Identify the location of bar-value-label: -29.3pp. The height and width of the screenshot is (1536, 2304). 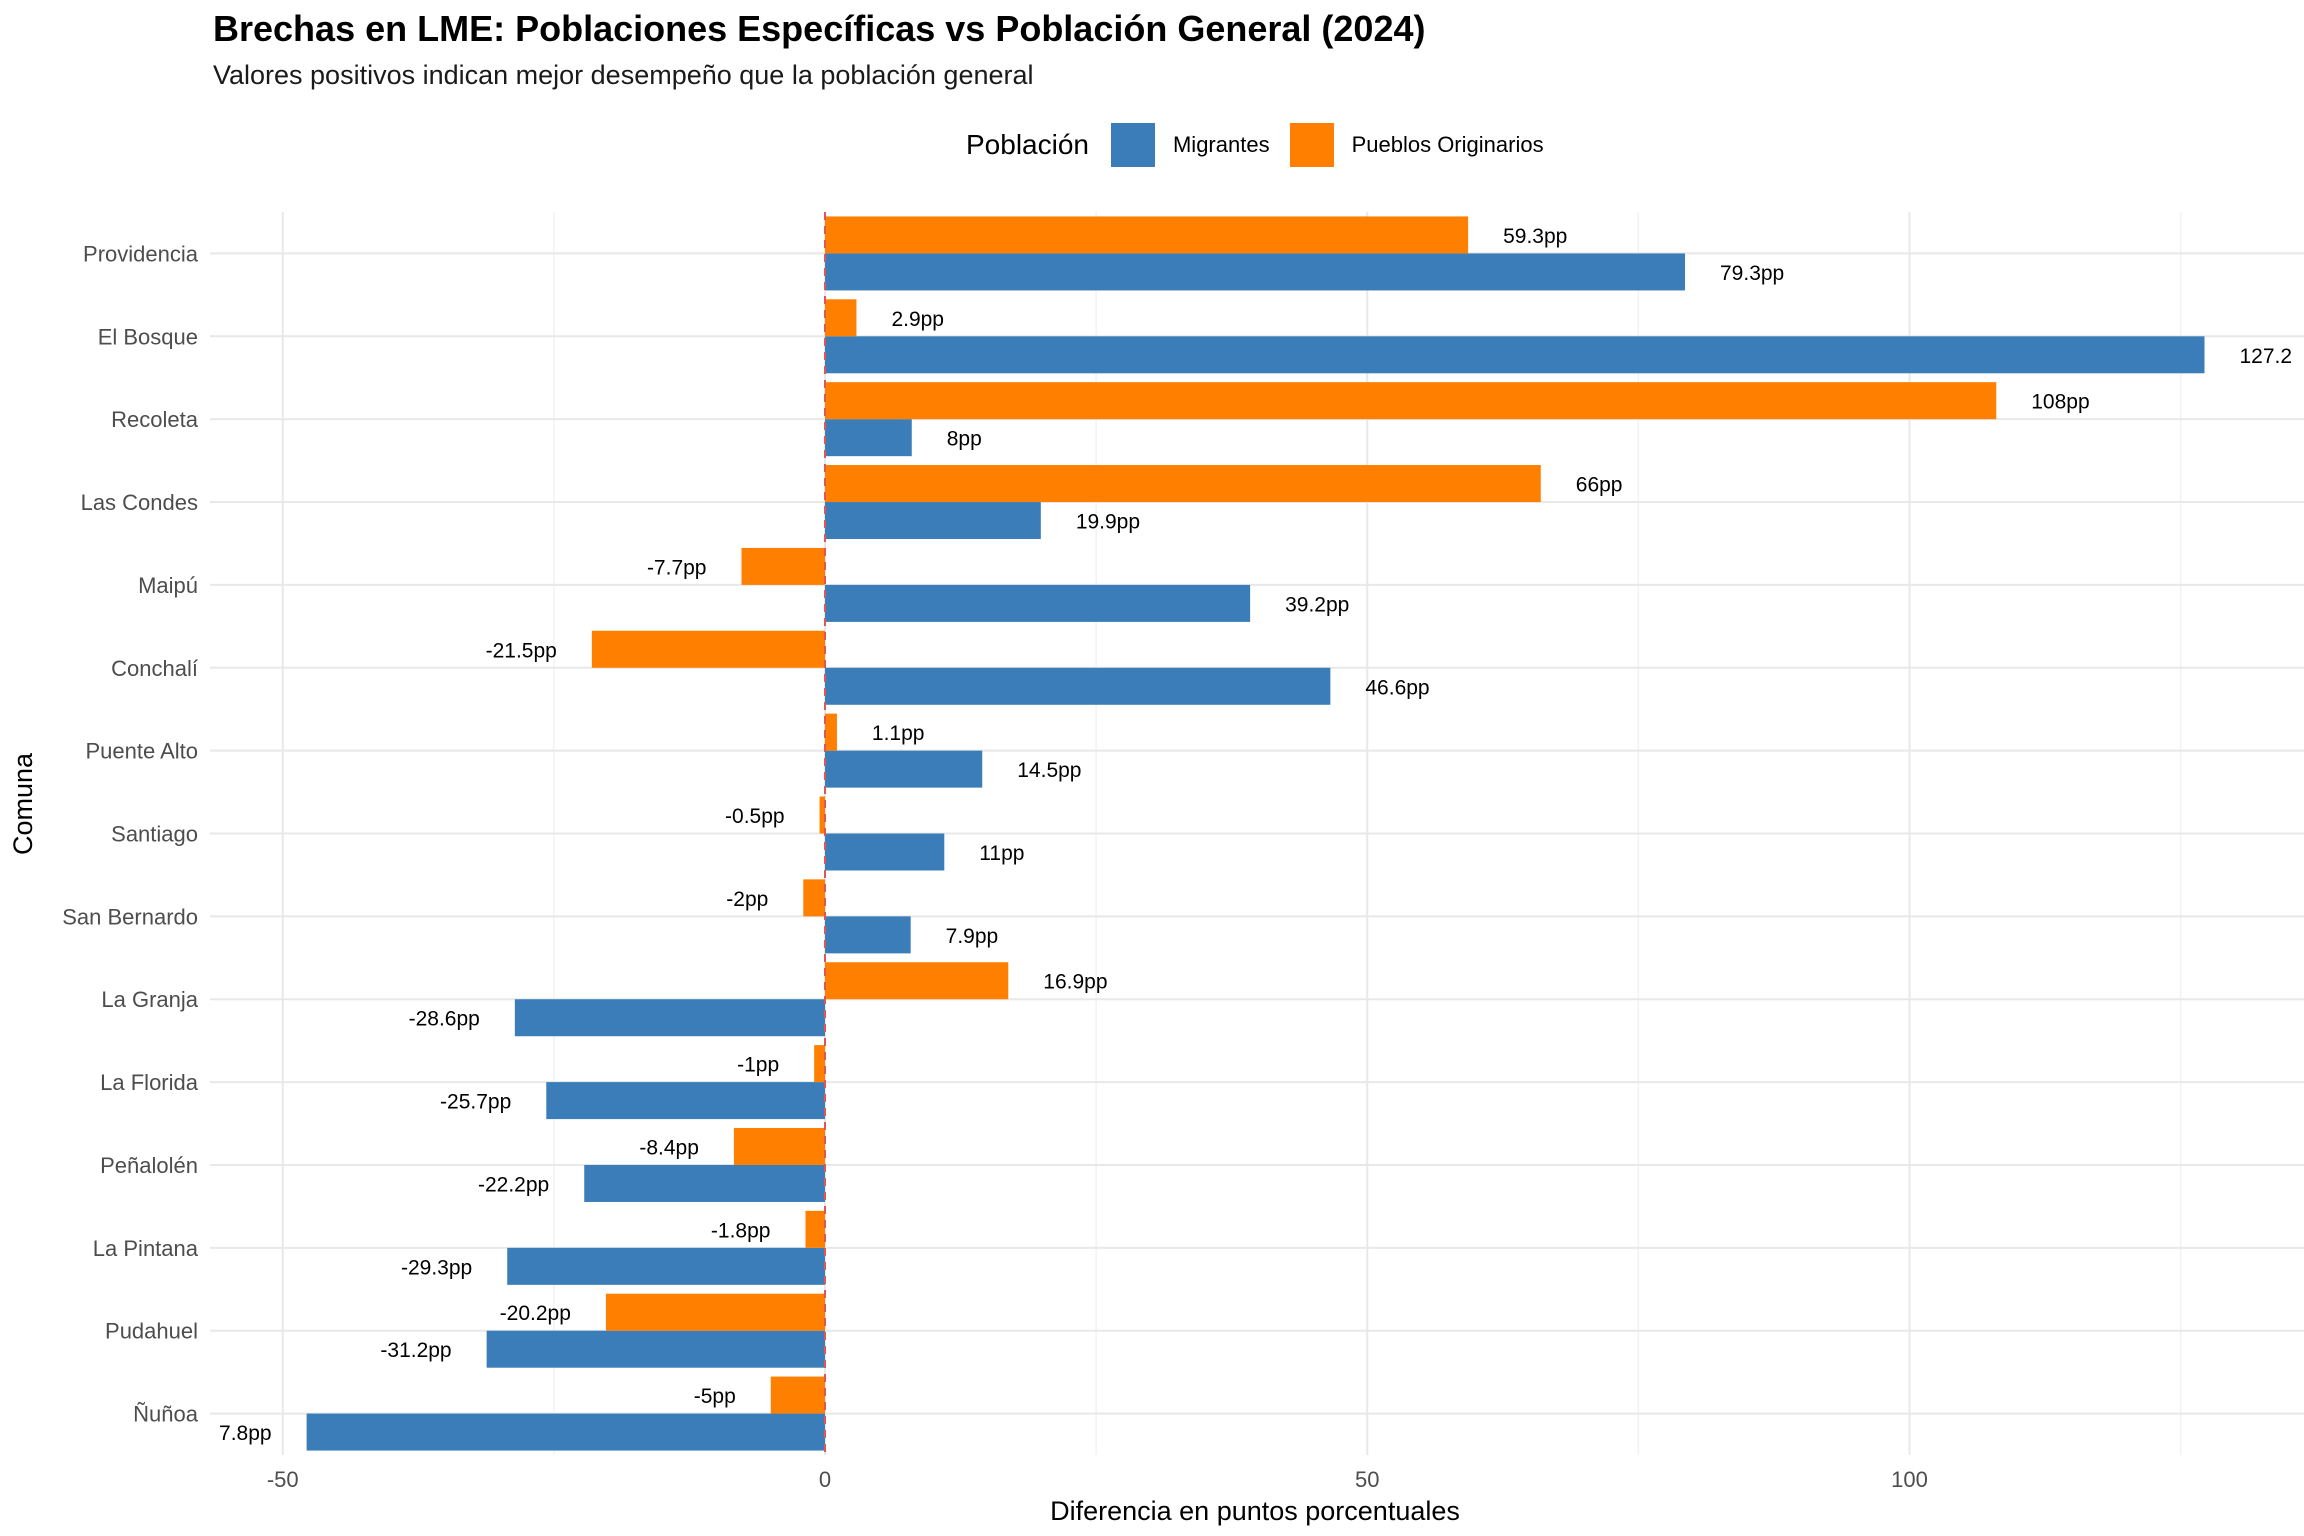
(436, 1267).